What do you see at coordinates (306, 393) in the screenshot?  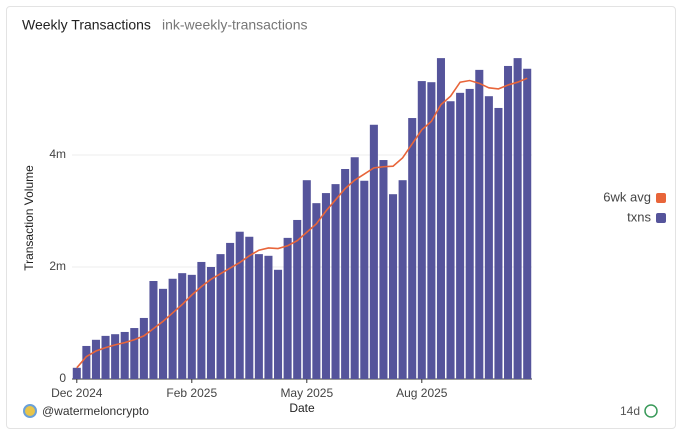 I see `x-tick-label: May 2025` at bounding box center [306, 393].